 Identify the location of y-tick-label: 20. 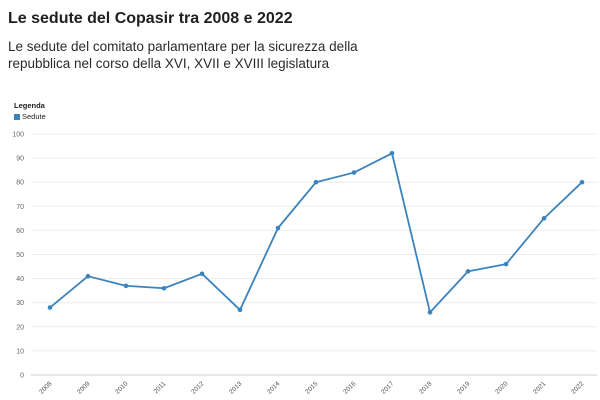
(20, 327).